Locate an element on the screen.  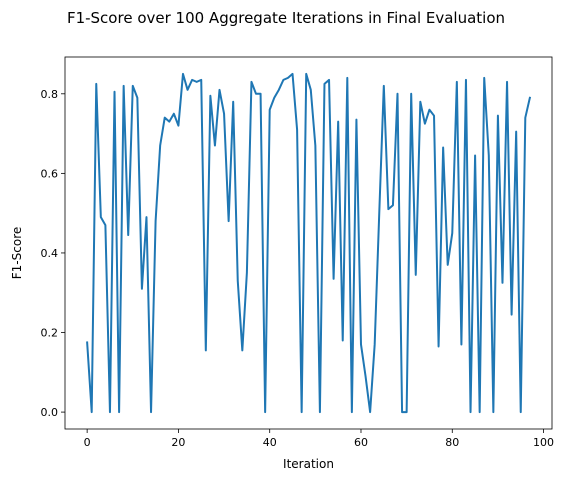
y-tick-label: 0.6 is located at coordinates (50, 173).